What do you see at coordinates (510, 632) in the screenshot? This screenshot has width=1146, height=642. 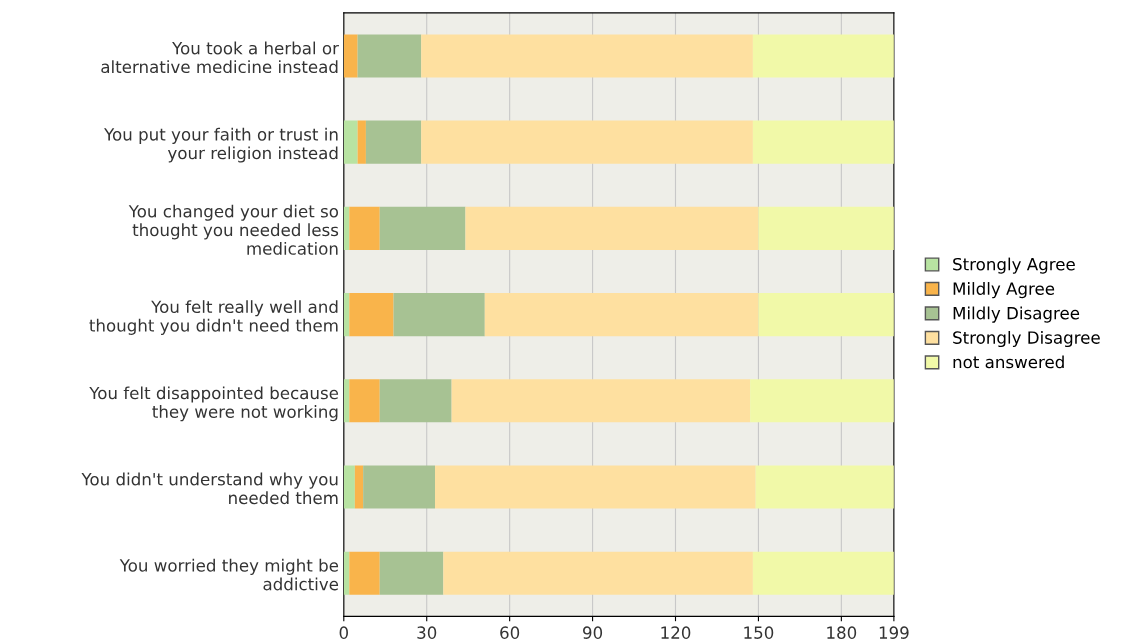 I see `x-tick-label: 60` at bounding box center [510, 632].